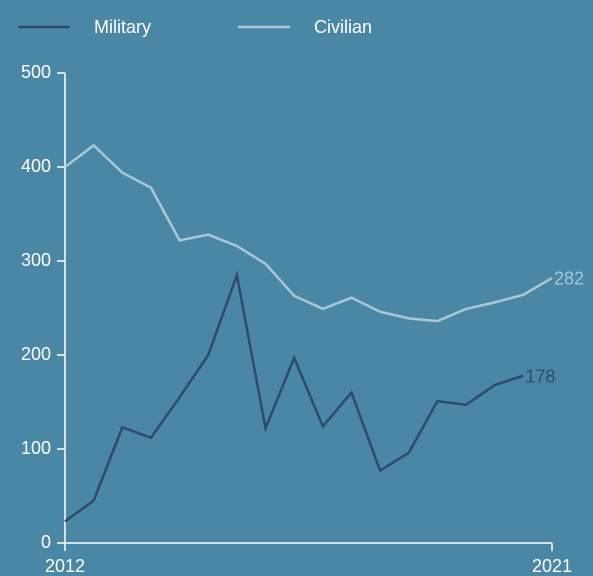 The height and width of the screenshot is (576, 593). What do you see at coordinates (122, 27) in the screenshot?
I see `legend-label: Military` at bounding box center [122, 27].